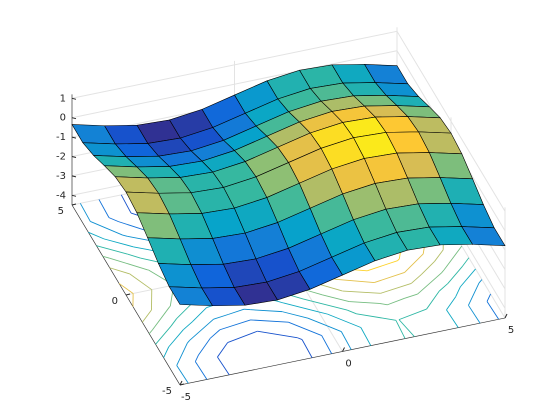  What do you see at coordinates (63, 98) in the screenshot?
I see `z-tick-label: 1` at bounding box center [63, 98].